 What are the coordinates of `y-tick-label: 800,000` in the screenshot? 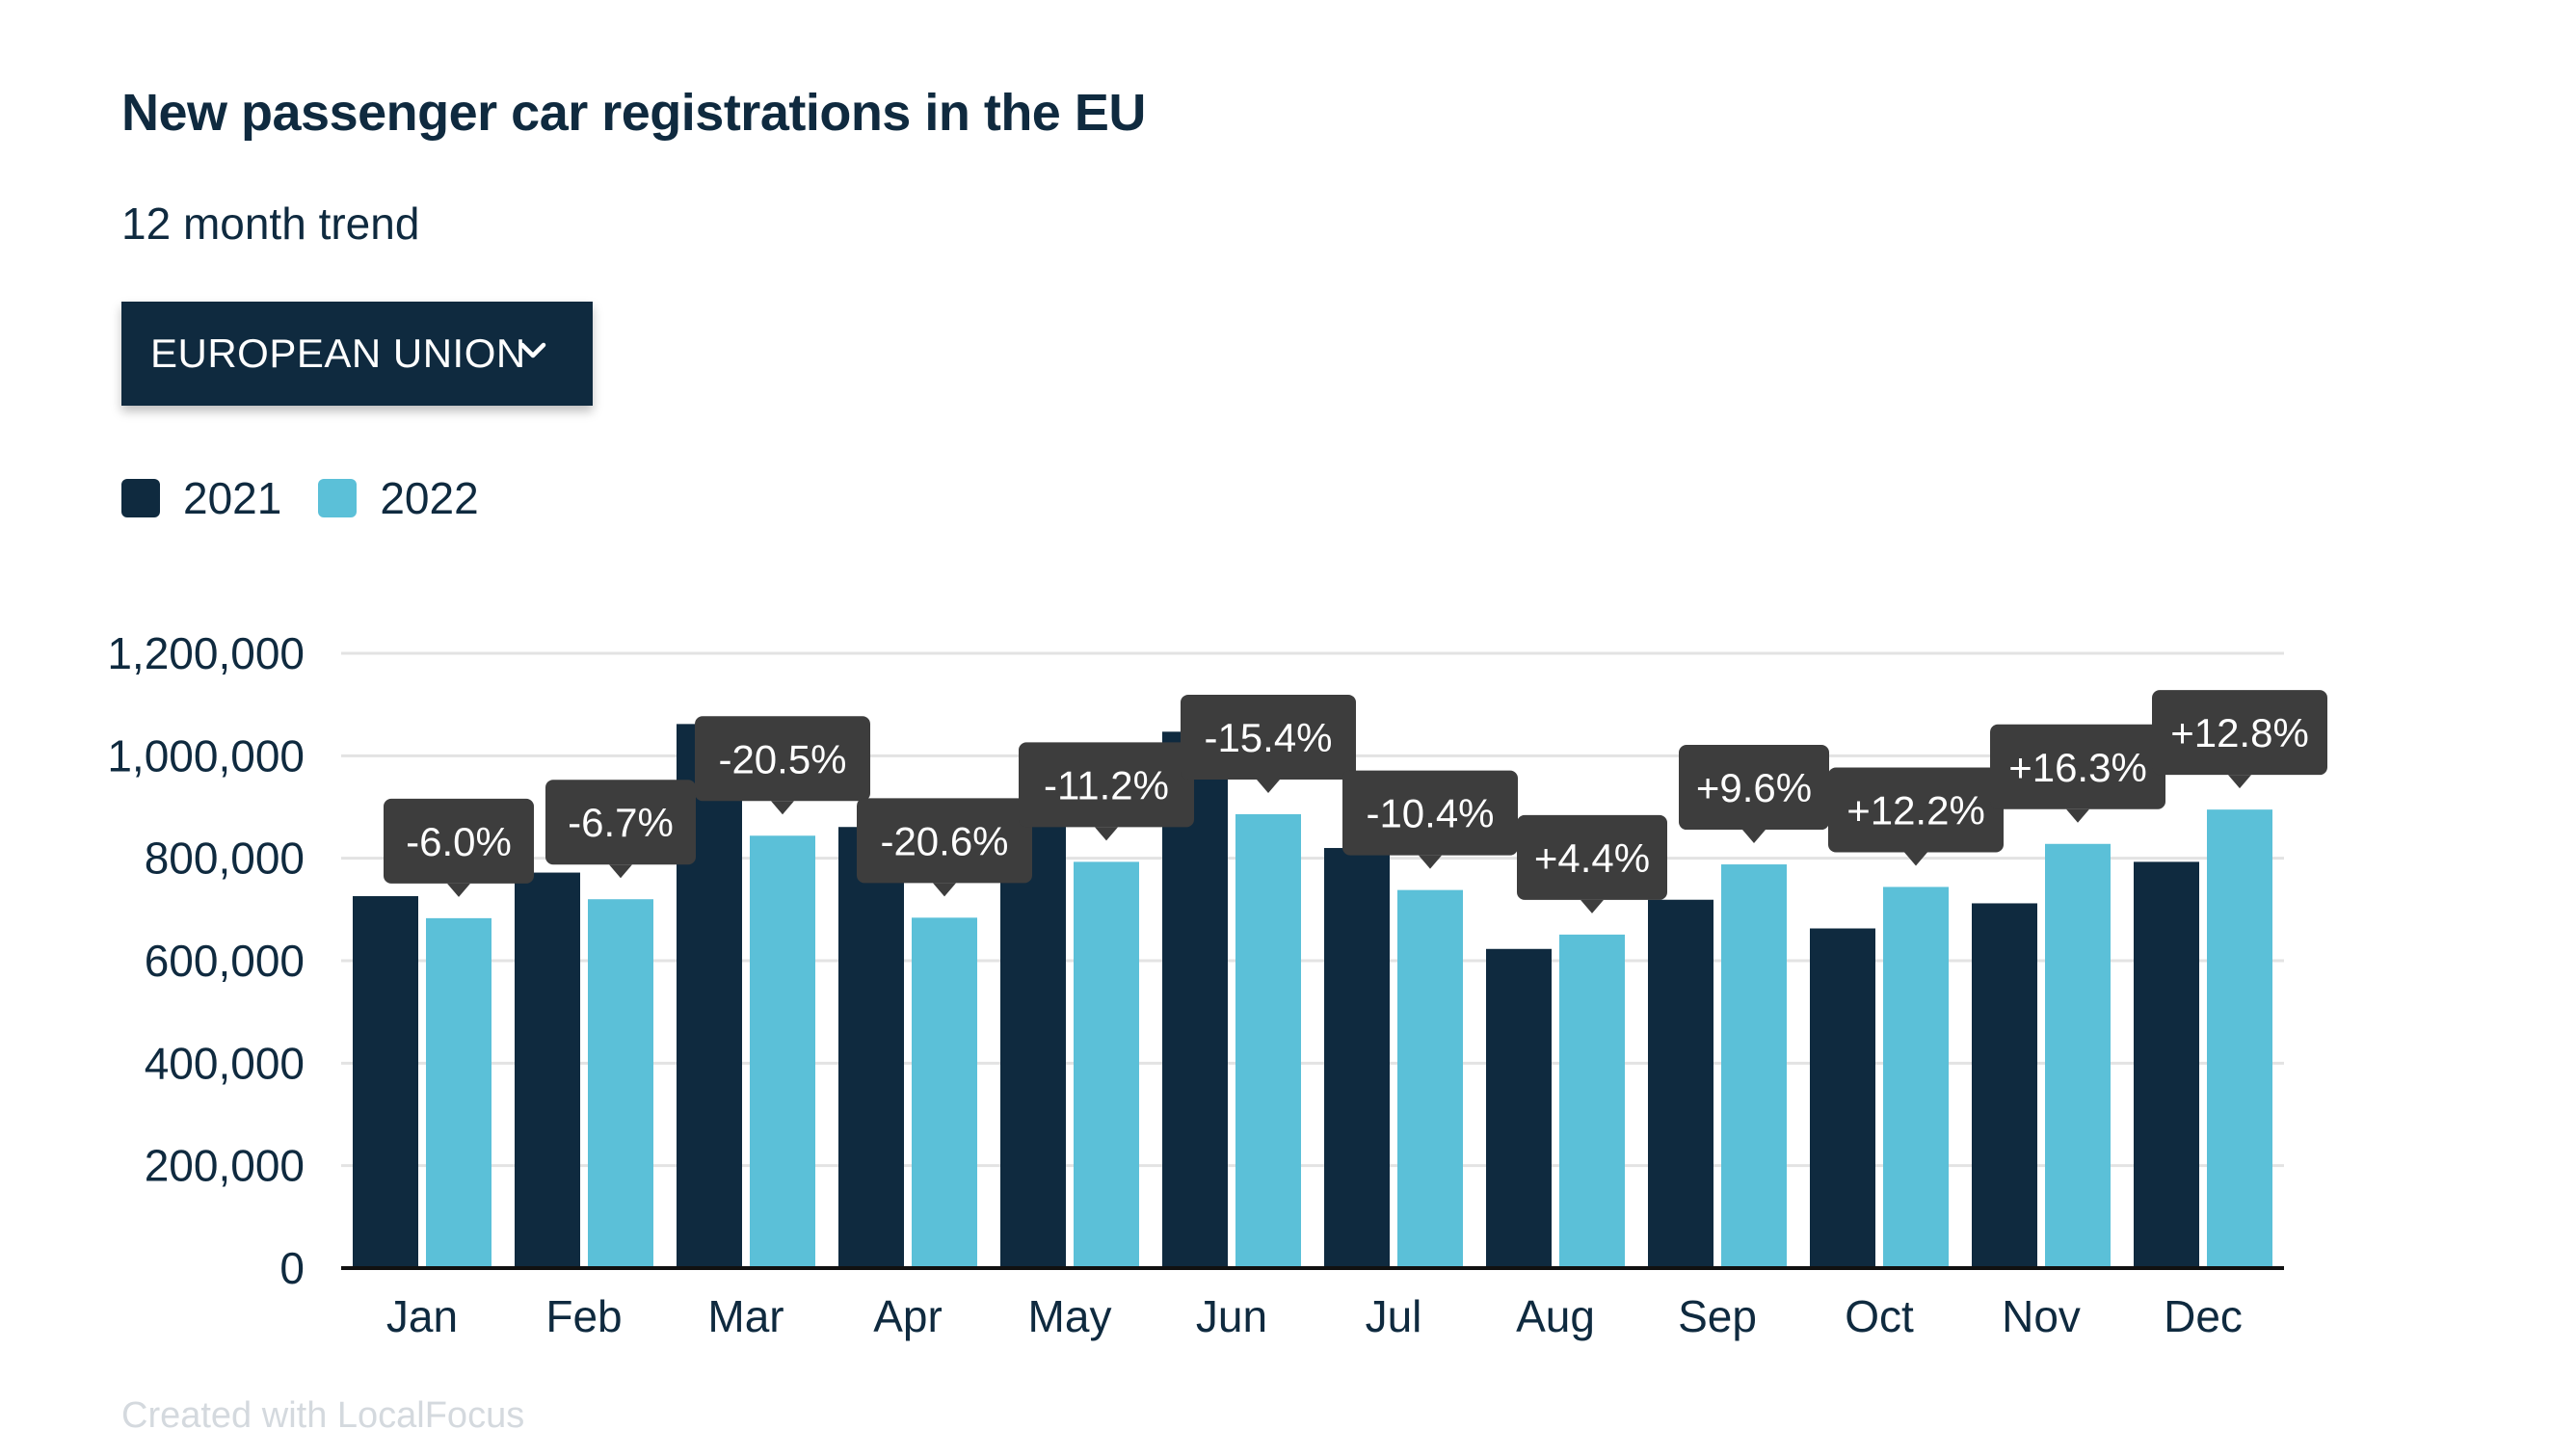 It's located at (225, 859).